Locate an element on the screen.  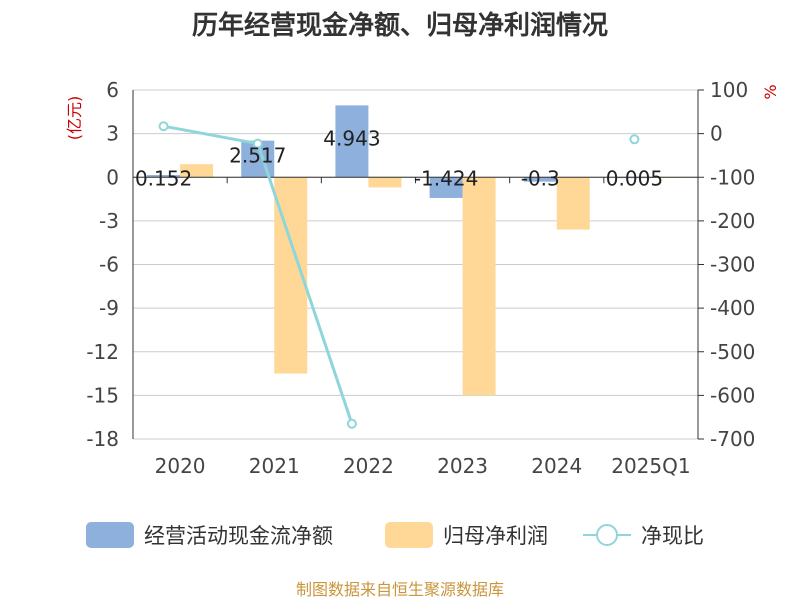
left-tick-label: -18 is located at coordinates (102, 439).